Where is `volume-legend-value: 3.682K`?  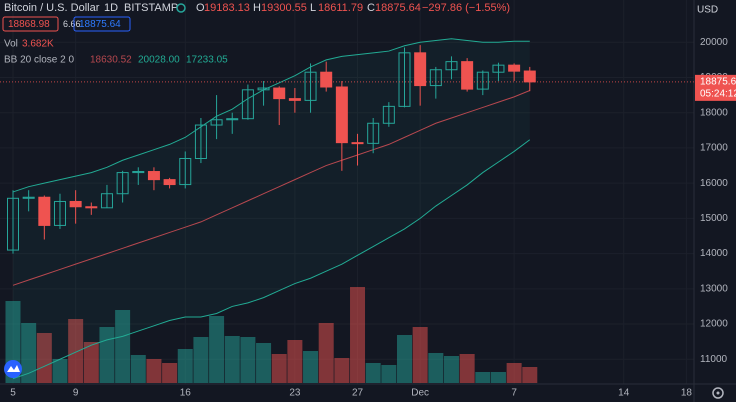
volume-legend-value: 3.682K is located at coordinates (38, 44).